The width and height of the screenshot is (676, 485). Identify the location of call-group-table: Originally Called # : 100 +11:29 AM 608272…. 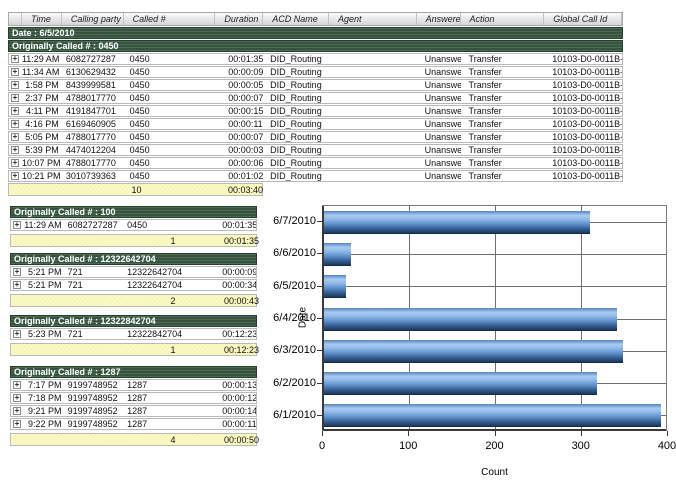
(134, 226).